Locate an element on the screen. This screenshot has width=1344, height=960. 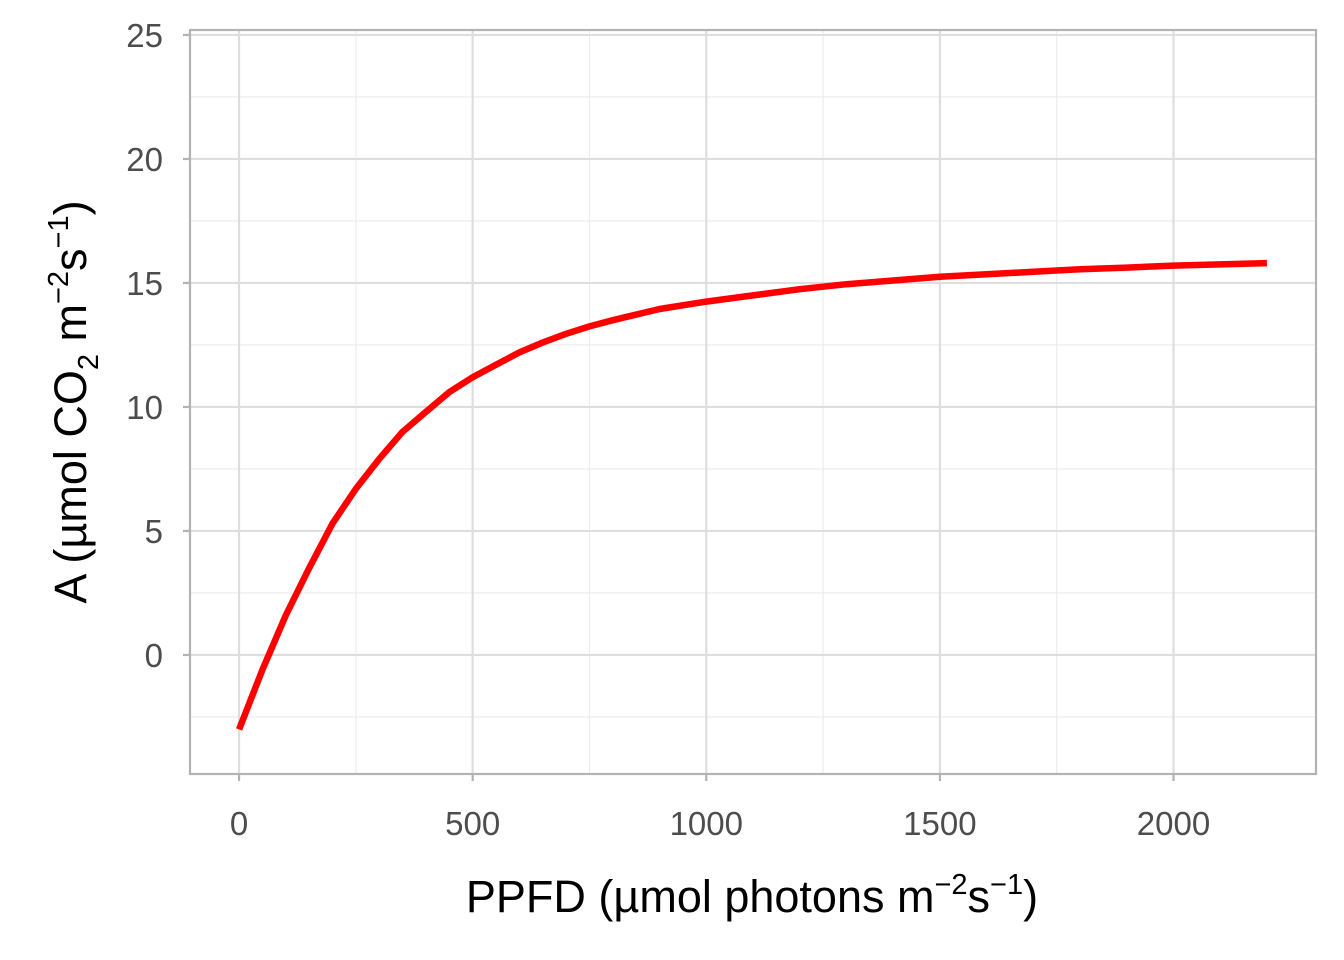
x-tick-label: 1500 is located at coordinates (939, 823).